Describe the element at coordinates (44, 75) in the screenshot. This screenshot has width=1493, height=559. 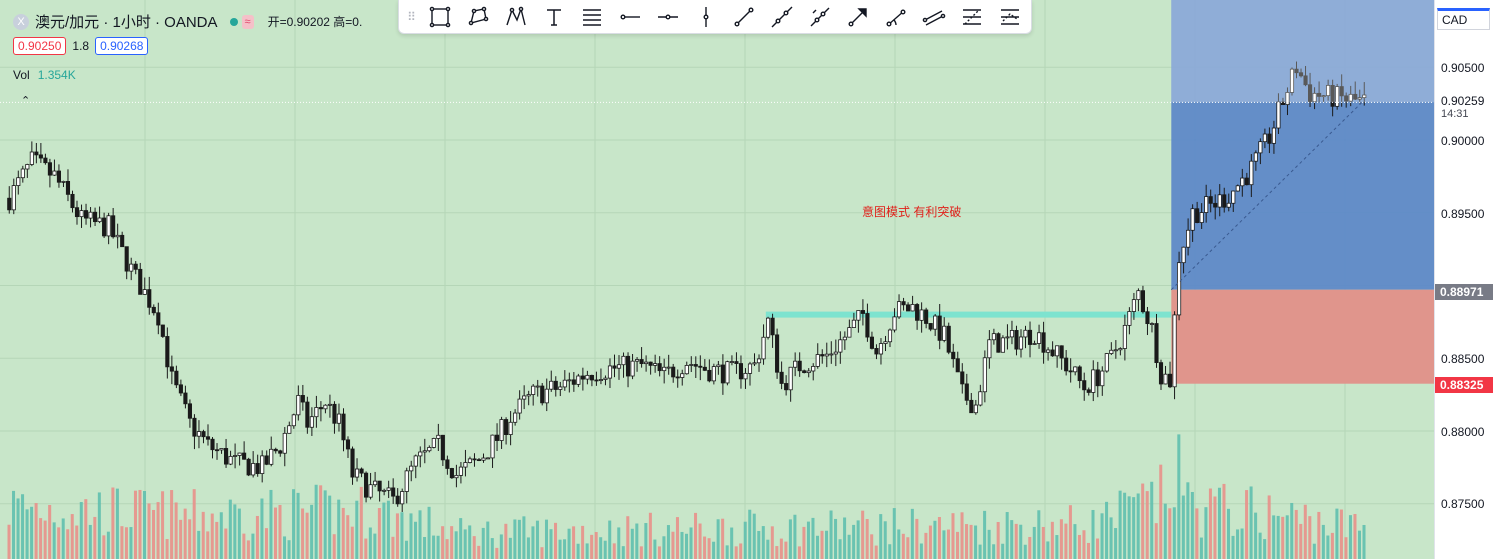
I see `volume-legend: Vol 1.354K` at that location.